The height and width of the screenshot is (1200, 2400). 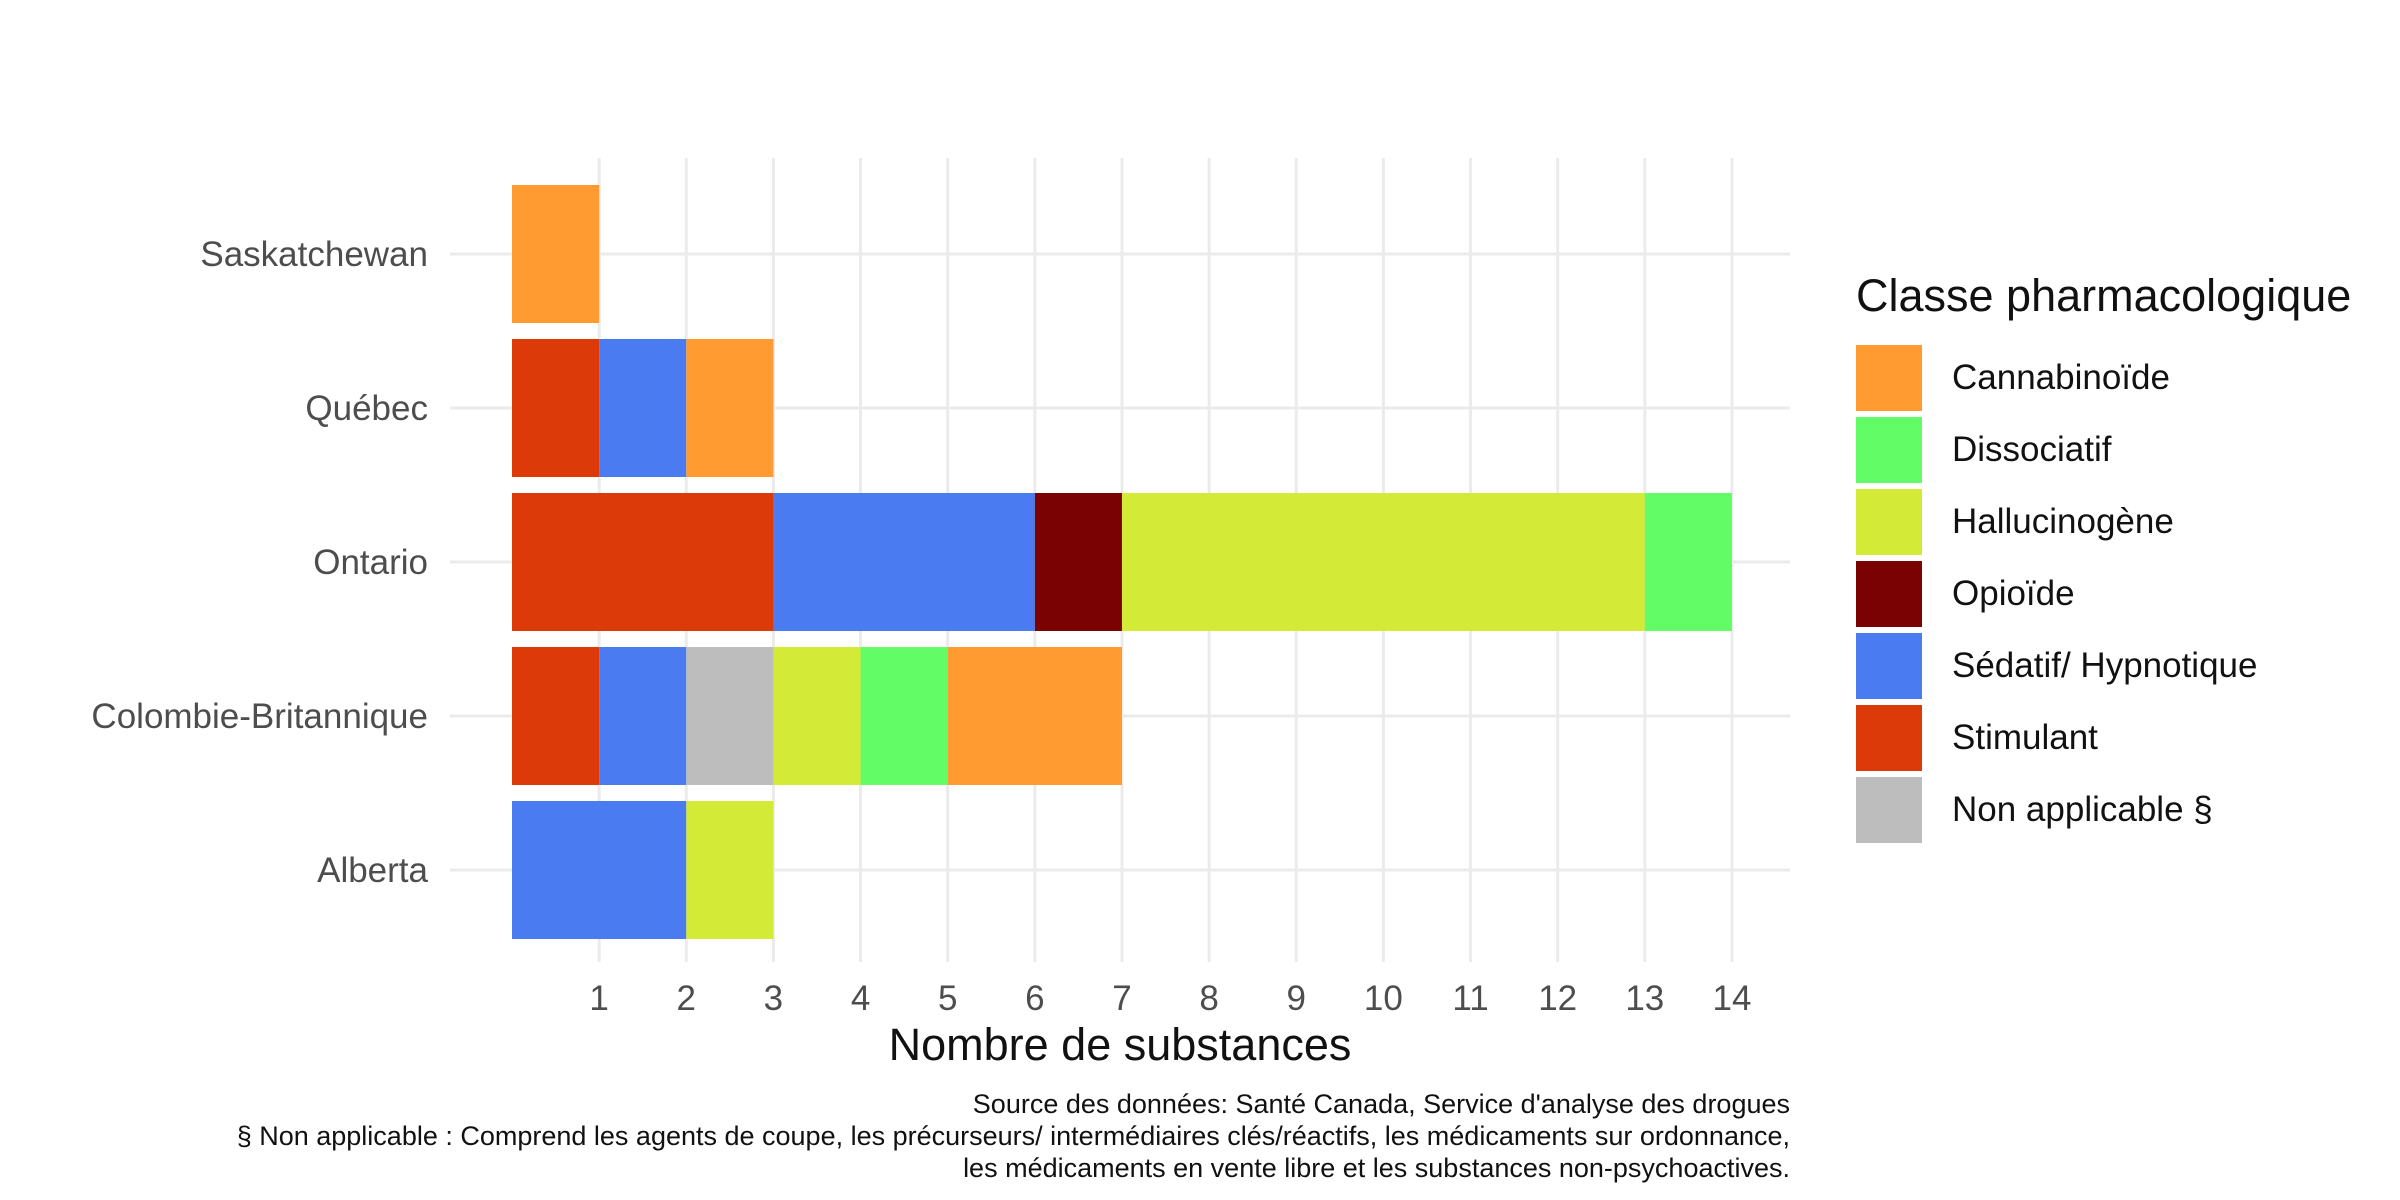 What do you see at coordinates (1034, 716) in the screenshot?
I see `bar-colombie-britannique-cannabinoide` at bounding box center [1034, 716].